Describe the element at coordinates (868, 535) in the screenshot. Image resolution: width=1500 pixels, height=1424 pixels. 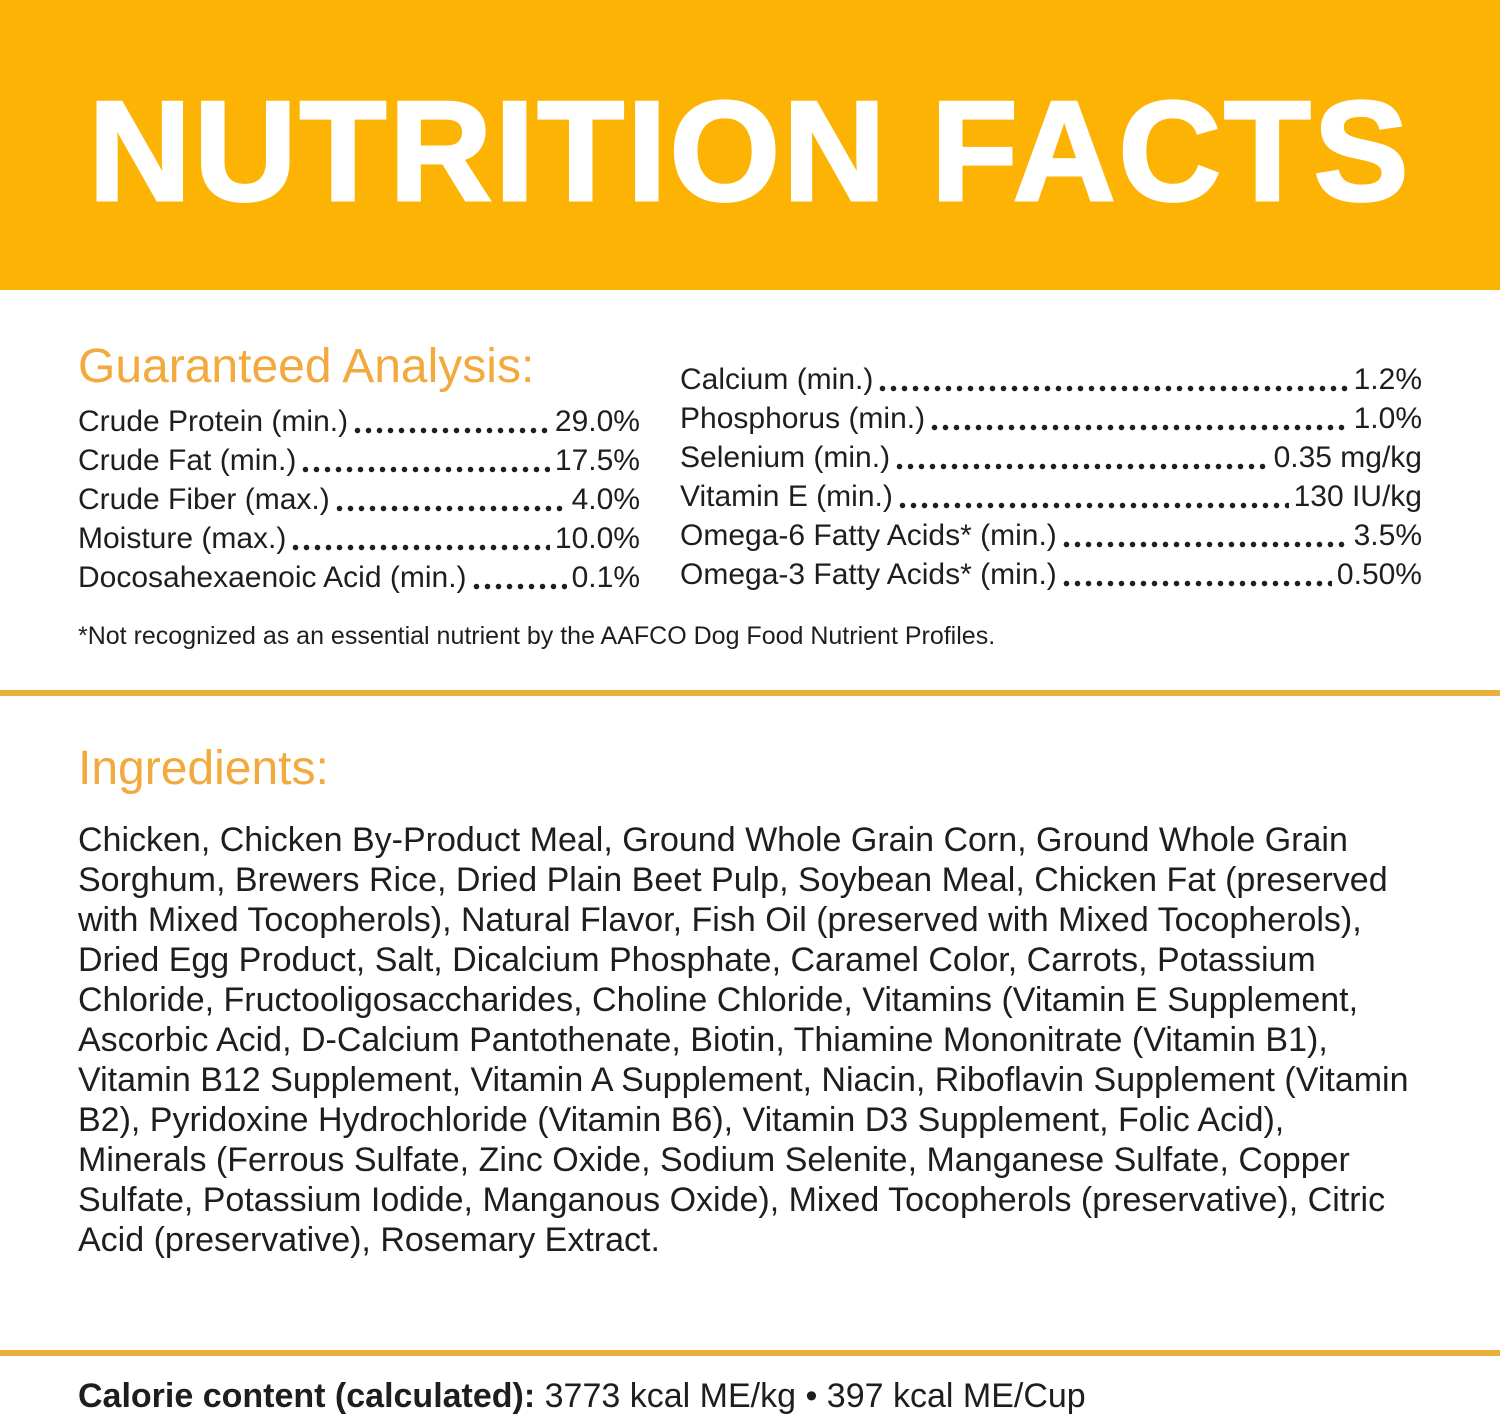
I see `nutrient-label: Omega-6 Fatty Acids* (min.)` at that location.